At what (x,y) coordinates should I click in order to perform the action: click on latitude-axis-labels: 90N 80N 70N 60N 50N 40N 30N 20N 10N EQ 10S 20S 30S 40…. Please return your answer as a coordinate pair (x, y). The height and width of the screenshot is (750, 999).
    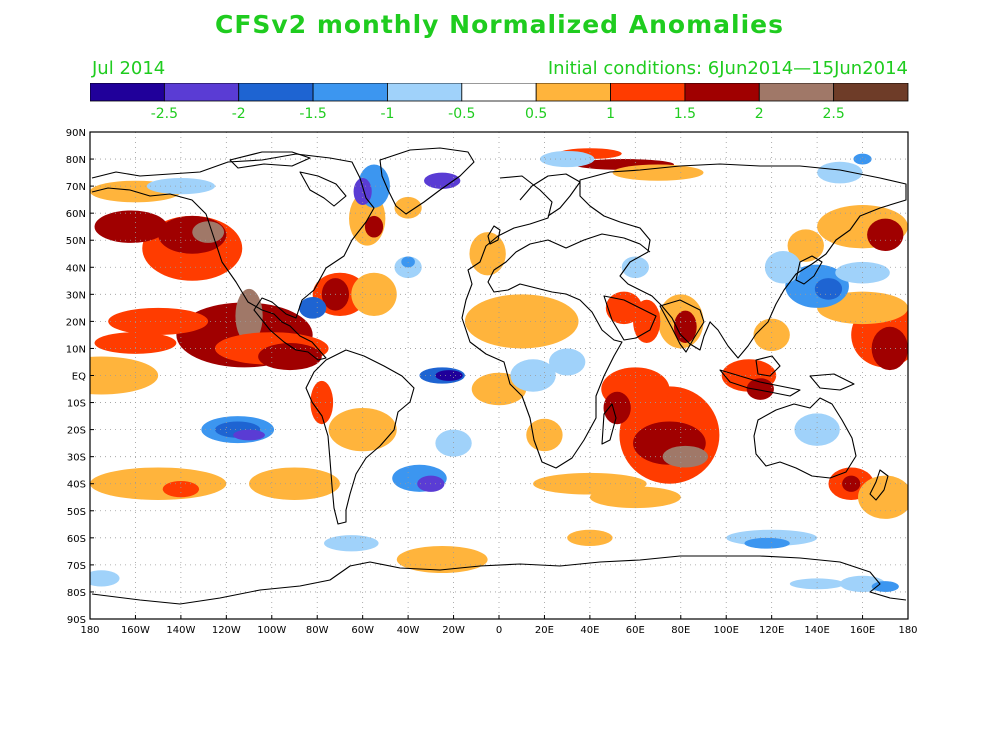
    Looking at the image, I should click on (80, 377).